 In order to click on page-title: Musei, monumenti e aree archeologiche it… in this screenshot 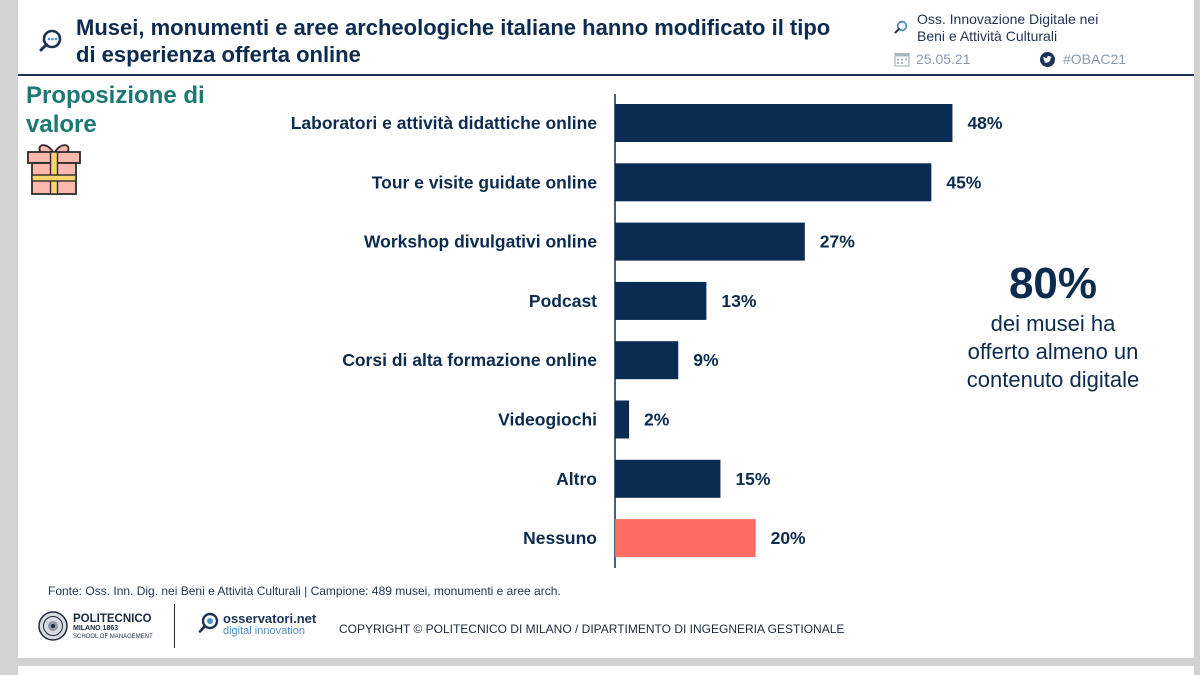, I will do `click(476, 41)`.